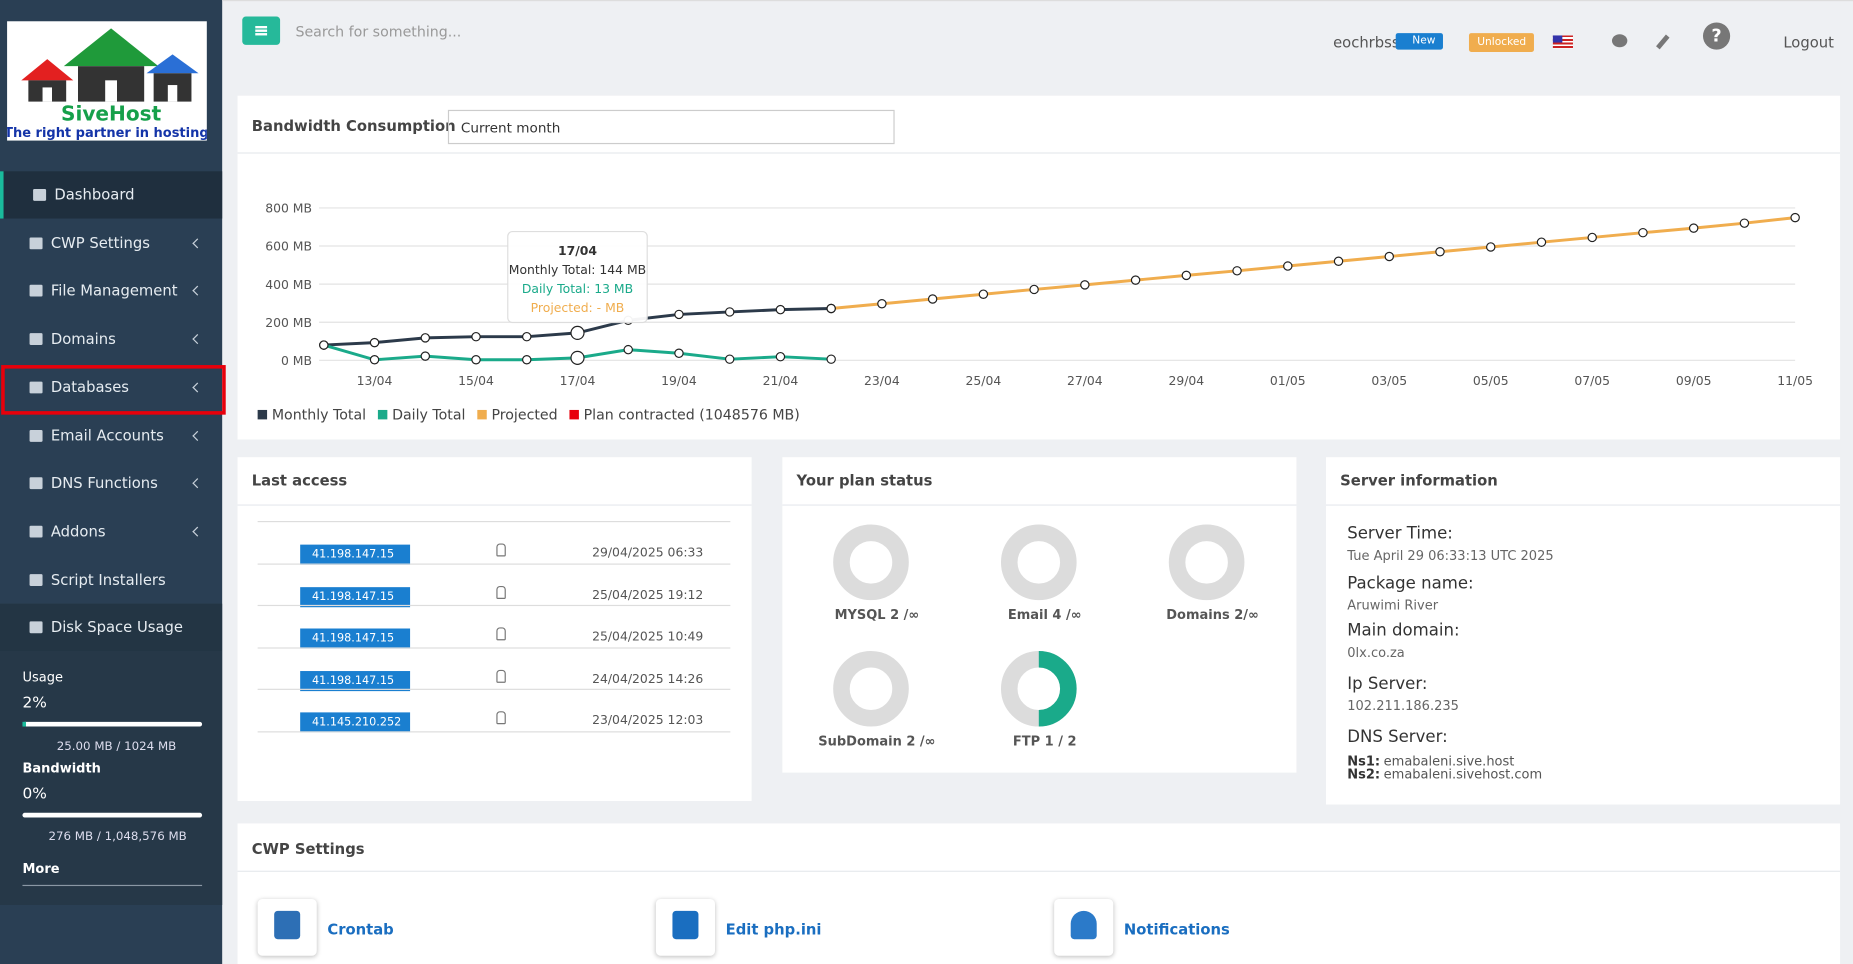 This screenshot has height=964, width=1853. Describe the element at coordinates (288, 208) in the screenshot. I see `y-tick-label: 800 MB` at that location.